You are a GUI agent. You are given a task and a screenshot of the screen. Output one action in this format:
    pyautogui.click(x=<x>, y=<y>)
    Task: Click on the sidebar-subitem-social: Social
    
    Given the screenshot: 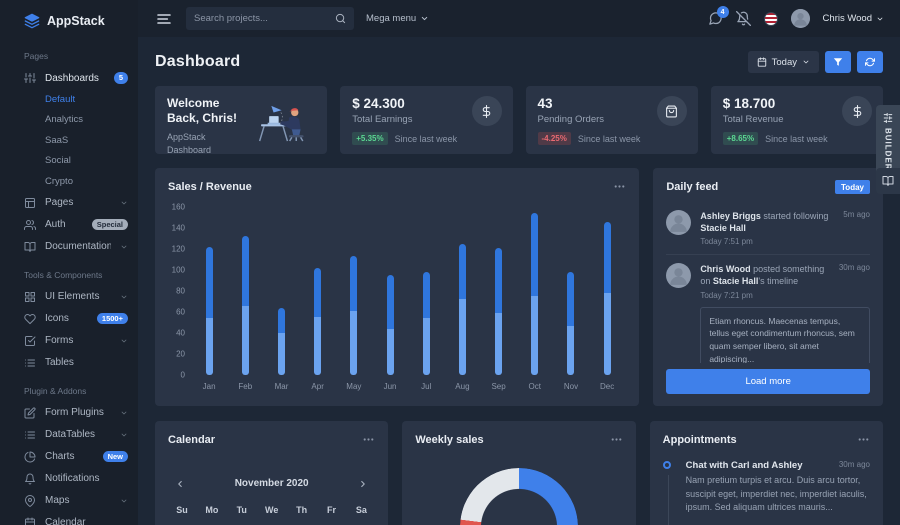 What is the action you would take?
    pyautogui.click(x=58, y=161)
    